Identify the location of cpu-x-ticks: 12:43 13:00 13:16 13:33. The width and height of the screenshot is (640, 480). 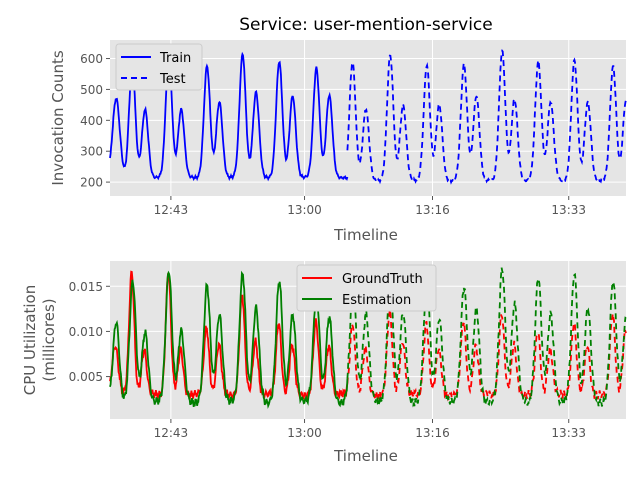
(370, 429).